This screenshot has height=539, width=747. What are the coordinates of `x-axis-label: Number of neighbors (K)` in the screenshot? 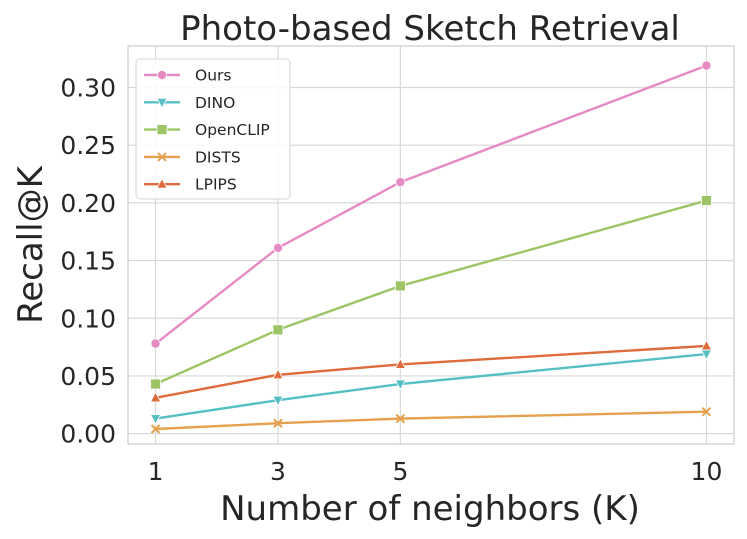 It's located at (430, 509).